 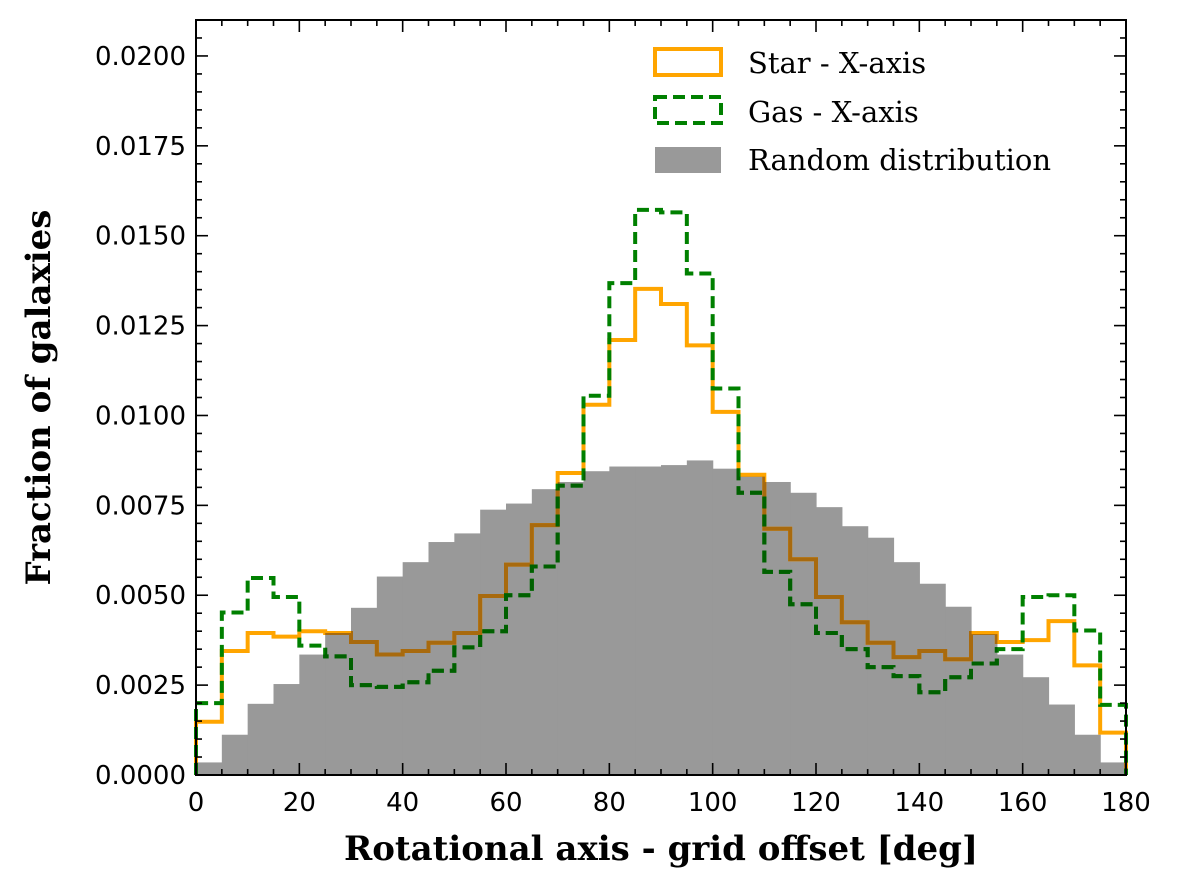 I want to click on legend-label-star: Star - X-axis, so click(x=837, y=63).